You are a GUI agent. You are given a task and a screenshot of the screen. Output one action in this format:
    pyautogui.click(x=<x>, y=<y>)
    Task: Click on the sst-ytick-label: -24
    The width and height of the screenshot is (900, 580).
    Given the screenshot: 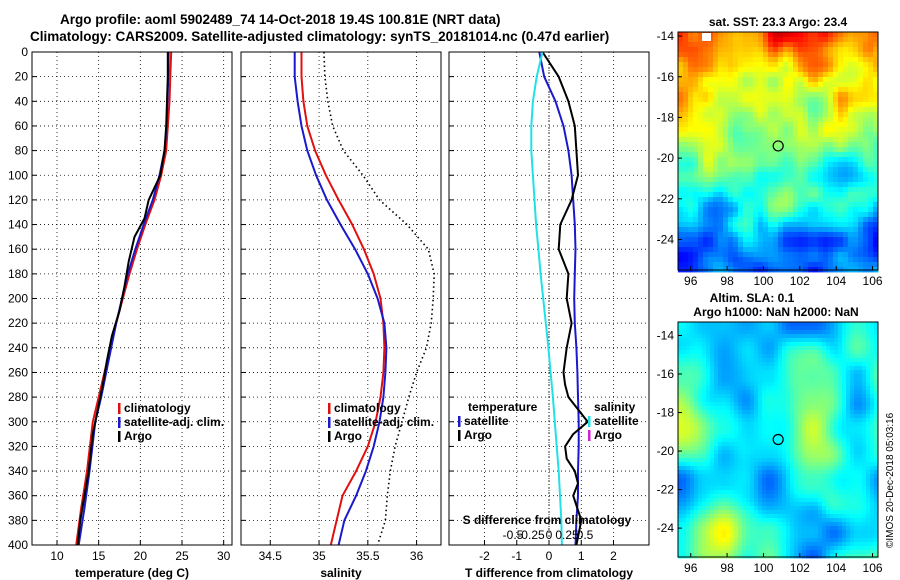 What is the action you would take?
    pyautogui.click(x=666, y=239)
    